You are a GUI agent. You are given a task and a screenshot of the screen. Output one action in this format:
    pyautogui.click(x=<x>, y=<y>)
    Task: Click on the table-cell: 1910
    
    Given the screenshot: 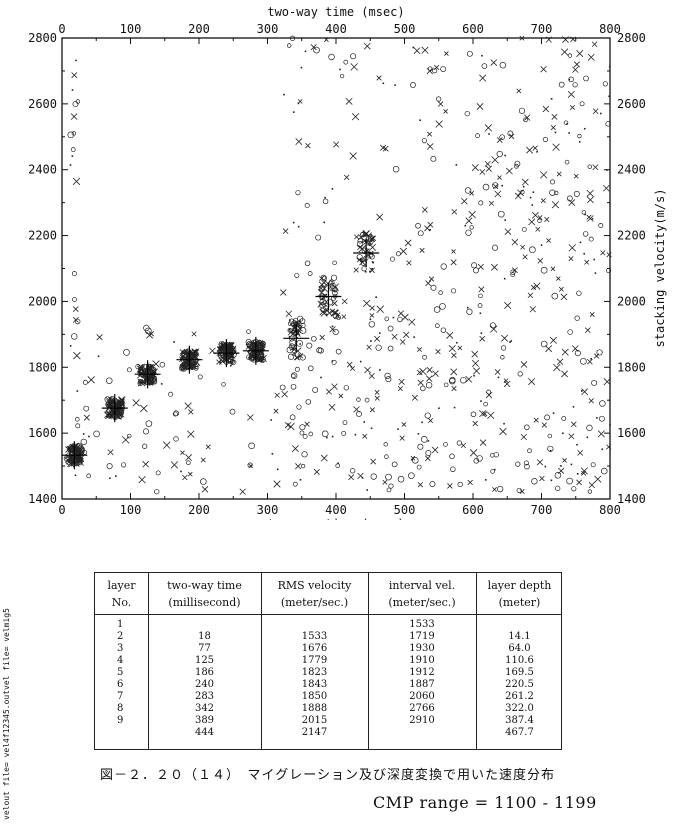 What is the action you would take?
    pyautogui.click(x=422, y=660)
    